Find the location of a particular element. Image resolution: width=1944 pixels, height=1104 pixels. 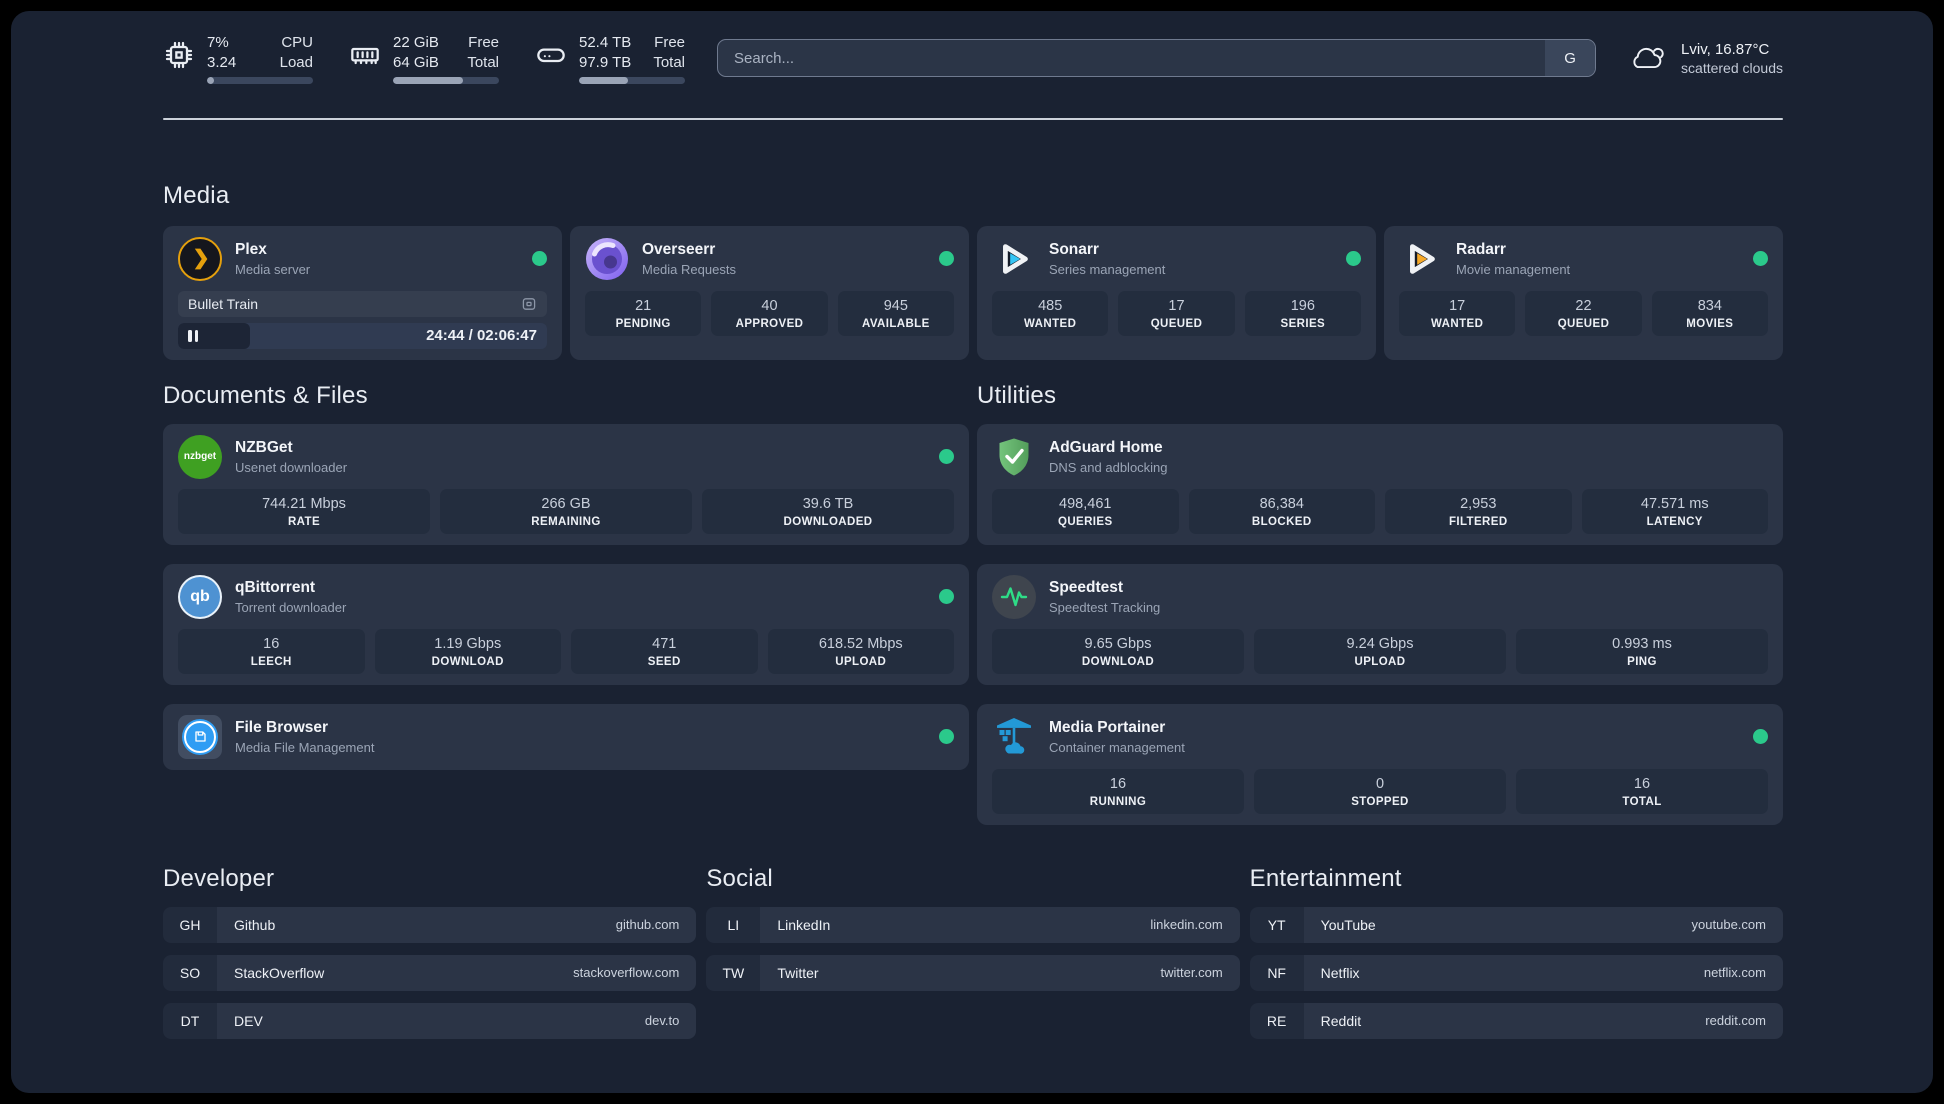

service-link-qbittorrent: qb qBittorrent Torrent downloader is located at coordinates (262, 596).